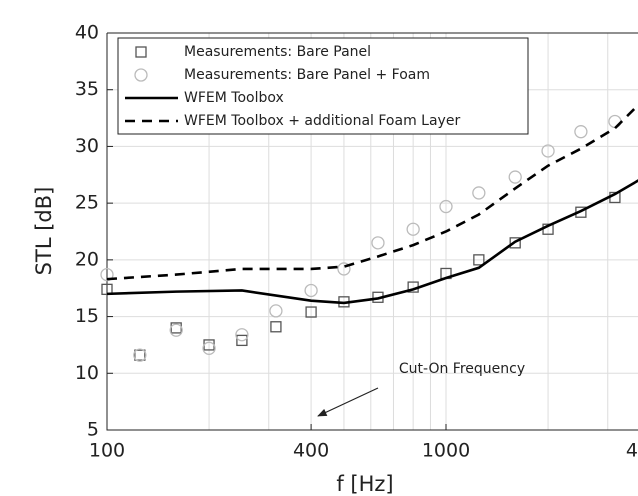 The image size is (638, 496). I want to click on y-tick-label: 30, so click(87, 146).